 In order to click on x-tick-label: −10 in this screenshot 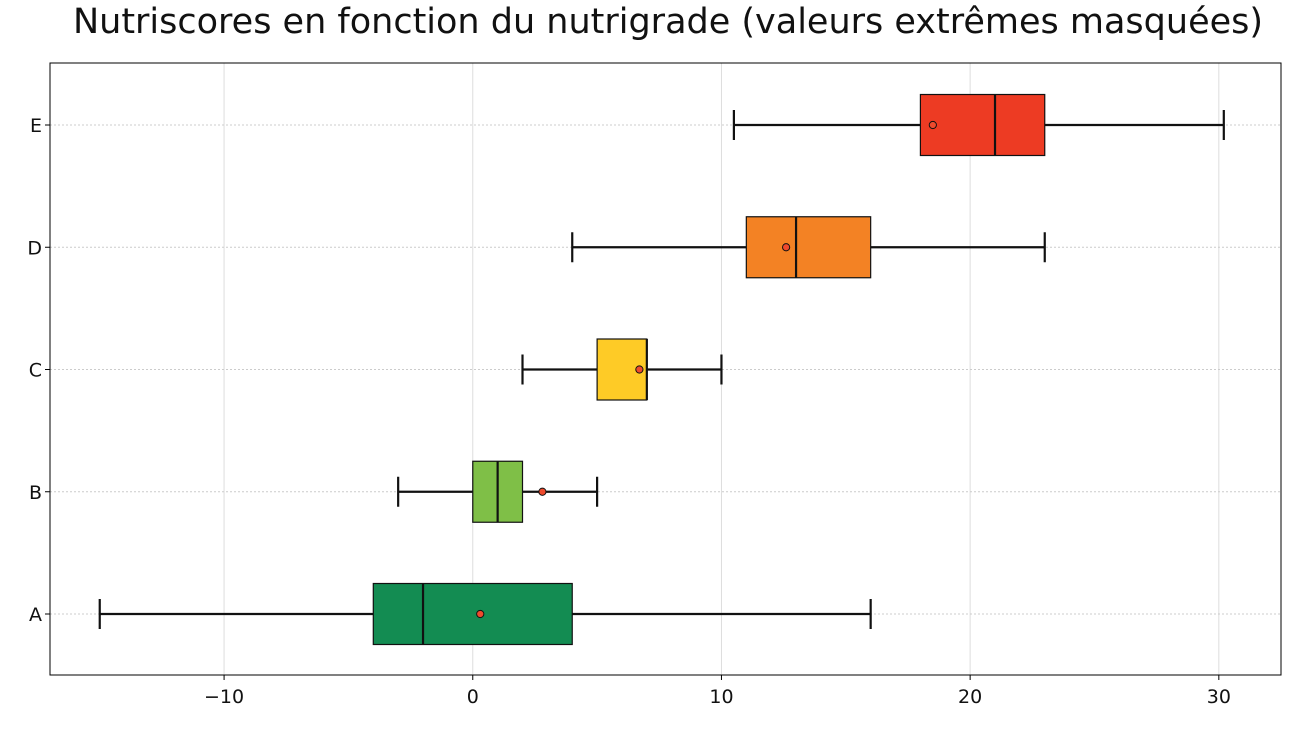, I will do `click(224, 697)`.